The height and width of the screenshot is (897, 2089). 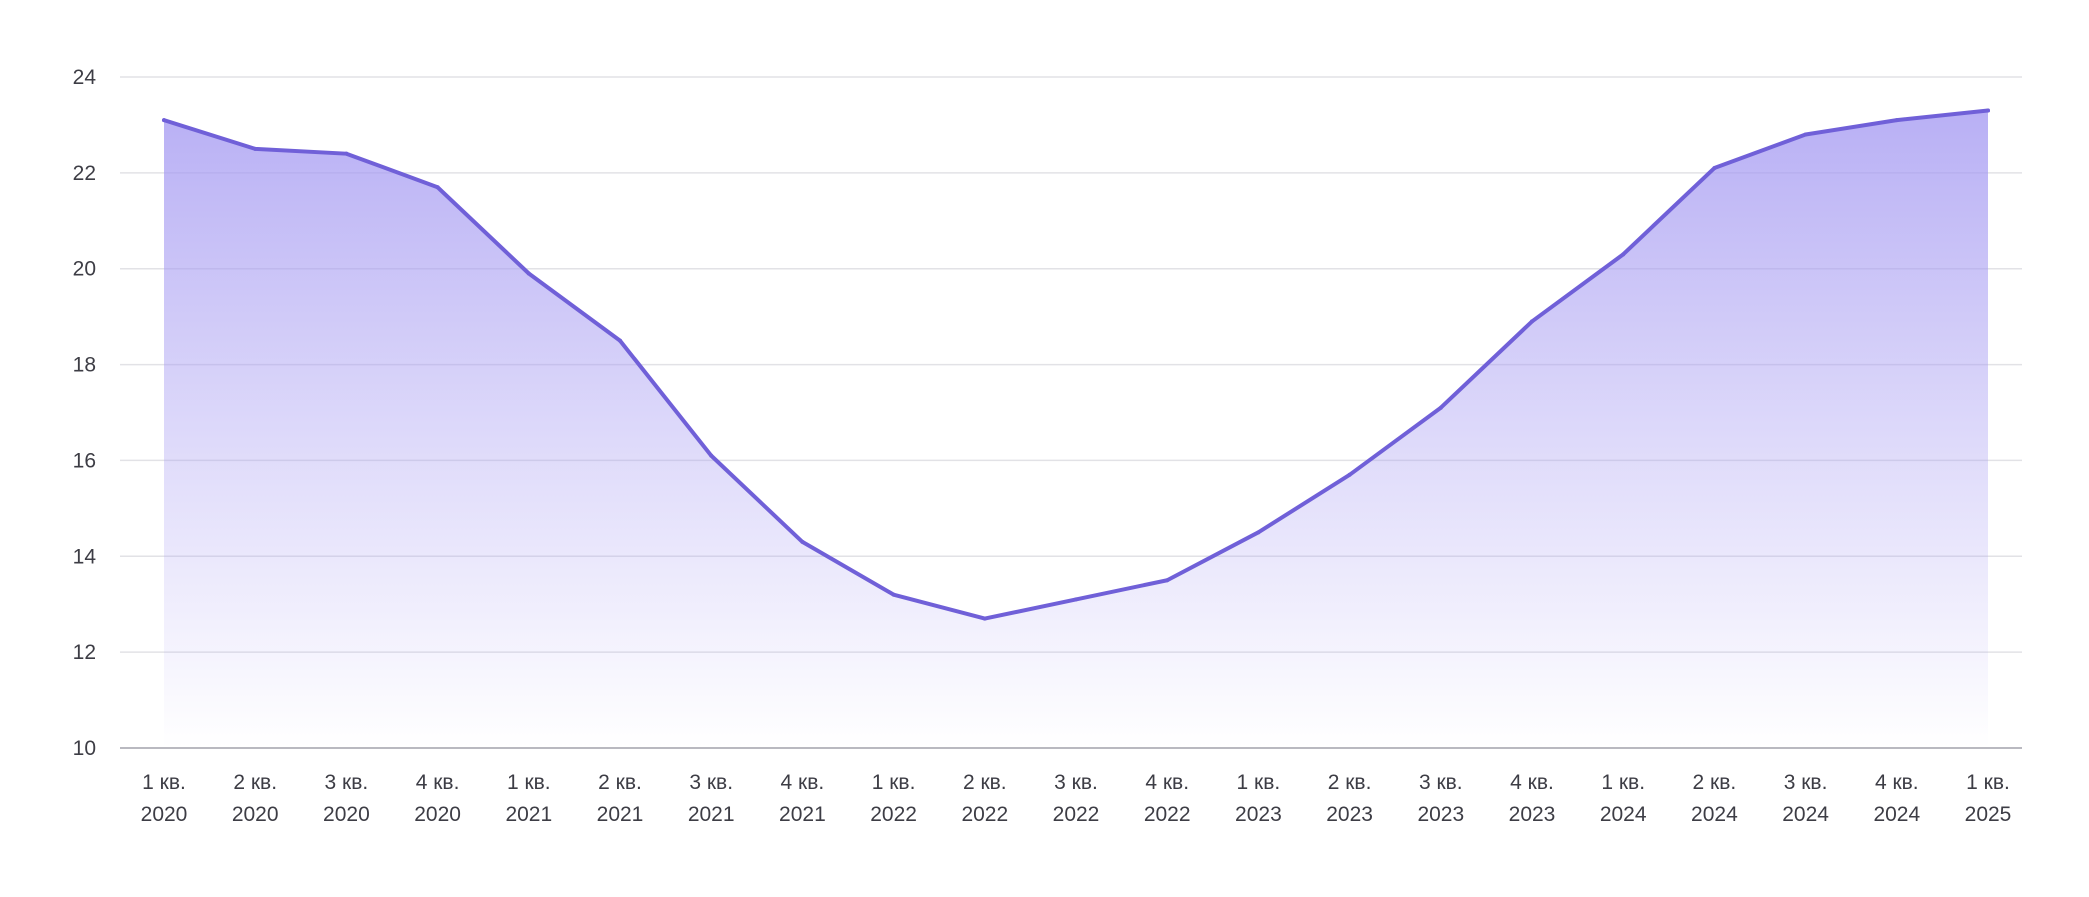 I want to click on x-tick-year: 2025, so click(x=1988, y=814).